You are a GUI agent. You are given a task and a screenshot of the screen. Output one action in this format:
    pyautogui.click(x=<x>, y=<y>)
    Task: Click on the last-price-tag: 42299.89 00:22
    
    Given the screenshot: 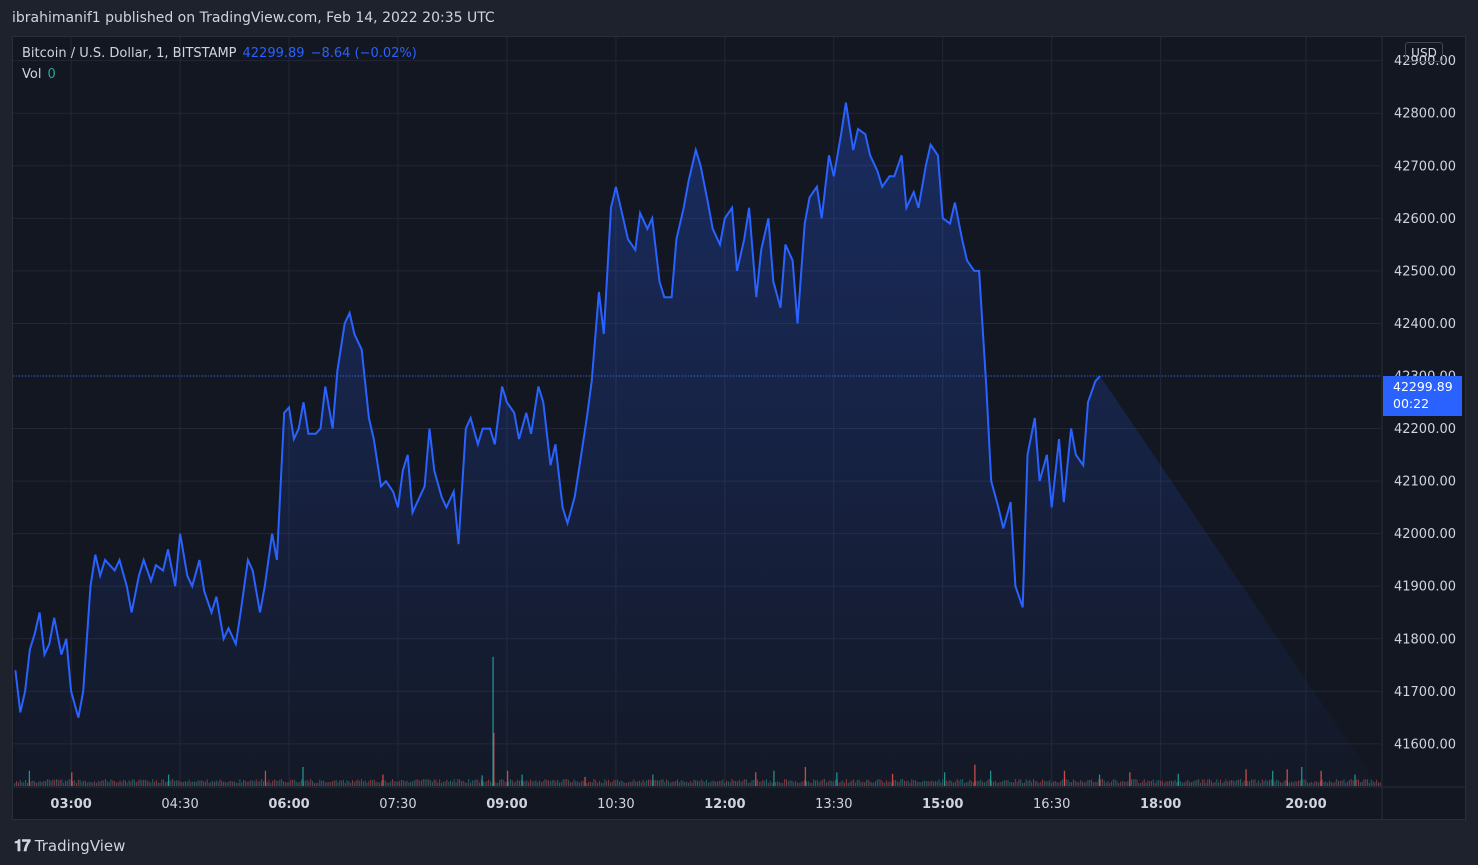 What is the action you would take?
    pyautogui.click(x=1422, y=396)
    